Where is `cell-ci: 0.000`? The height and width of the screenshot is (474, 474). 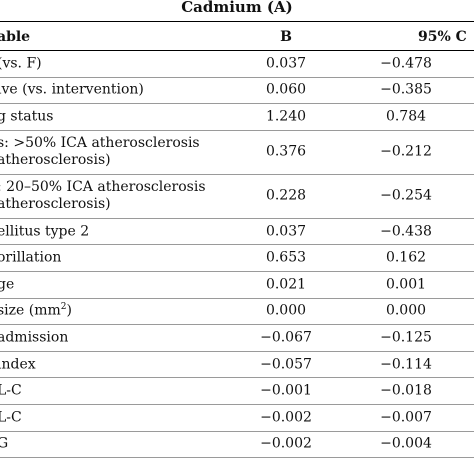 cell-ci: 0.000 is located at coordinates (406, 310).